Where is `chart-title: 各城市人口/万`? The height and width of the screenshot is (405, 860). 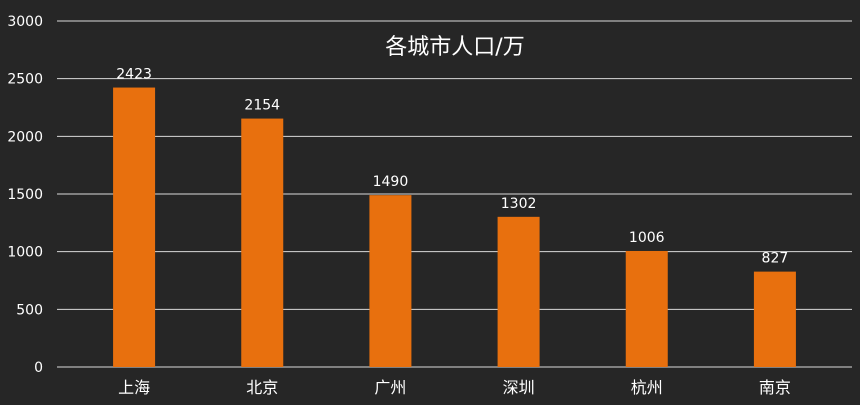 chart-title: 各城市人口/万 is located at coordinates (454, 47).